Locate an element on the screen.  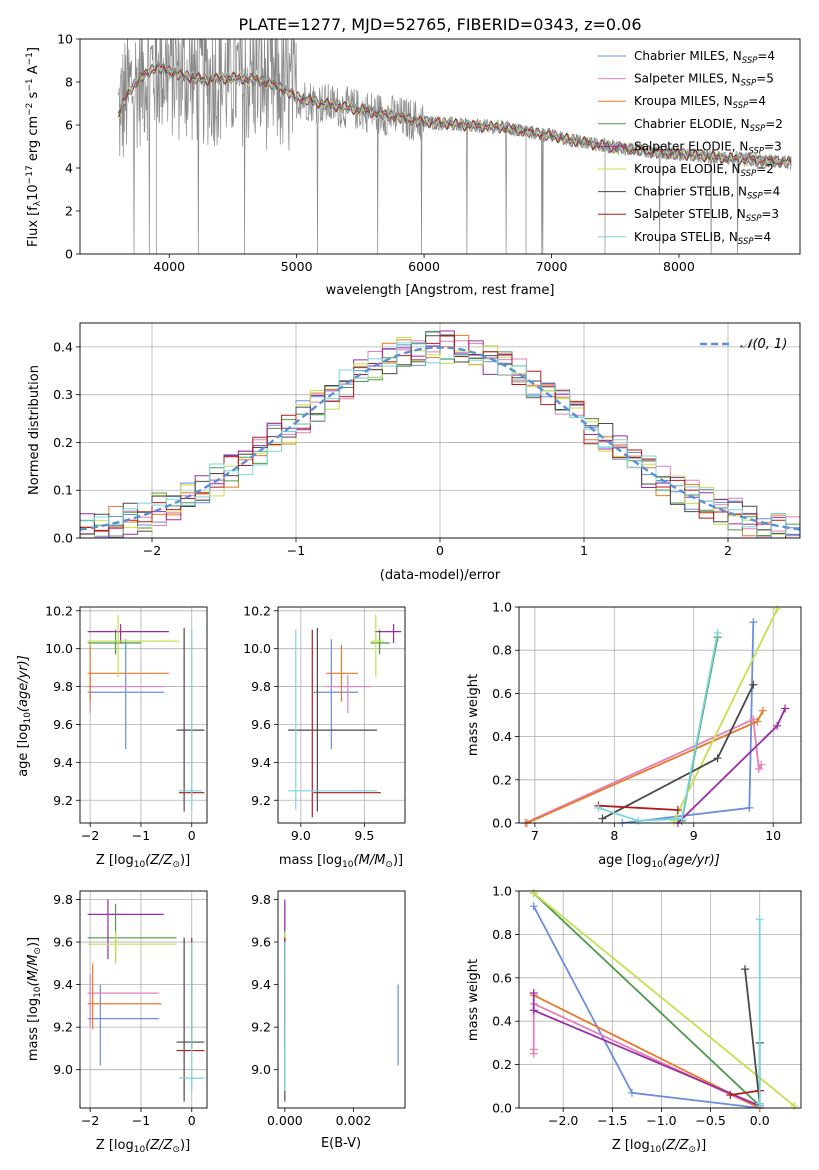
x-tick-label: 7 is located at coordinates (535, 835).